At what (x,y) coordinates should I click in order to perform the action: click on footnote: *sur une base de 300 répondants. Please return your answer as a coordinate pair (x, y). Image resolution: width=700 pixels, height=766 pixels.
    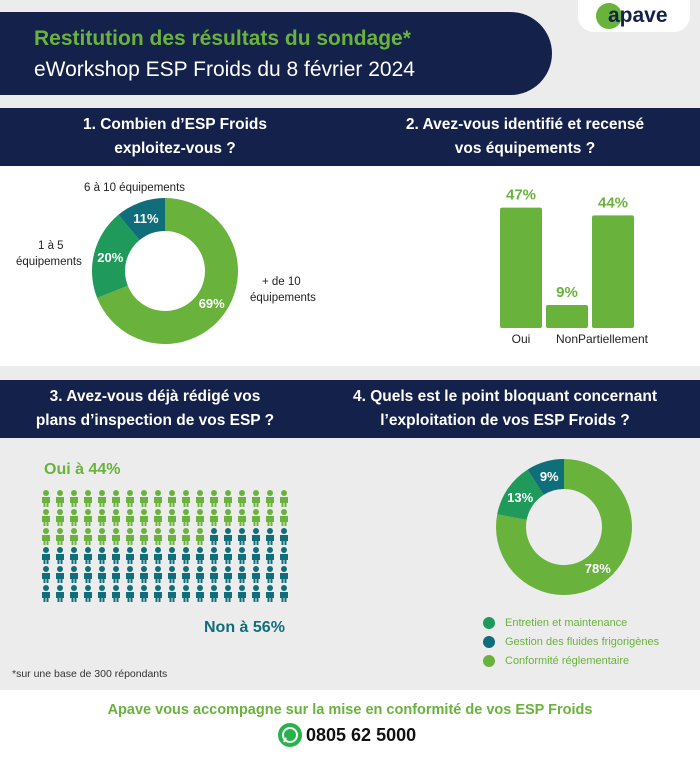
    Looking at the image, I should click on (90, 674).